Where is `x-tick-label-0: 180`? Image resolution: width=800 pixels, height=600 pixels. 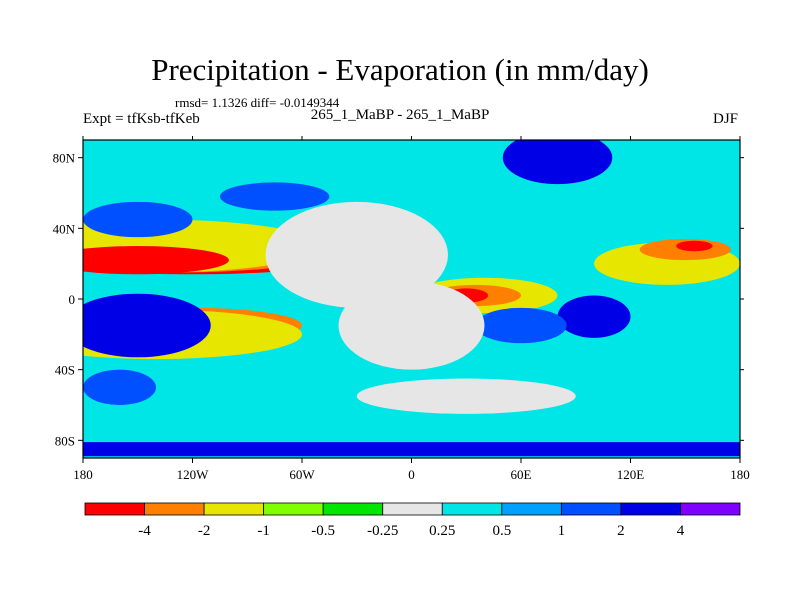 x-tick-label-0: 180 is located at coordinates (83, 474).